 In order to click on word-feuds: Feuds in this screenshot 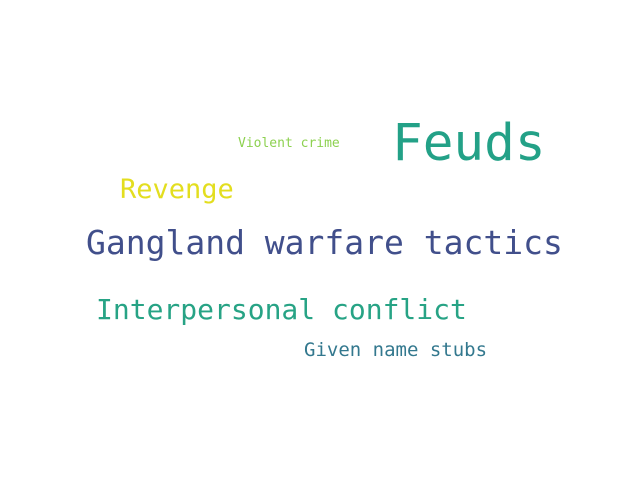, I will do `click(469, 143)`.